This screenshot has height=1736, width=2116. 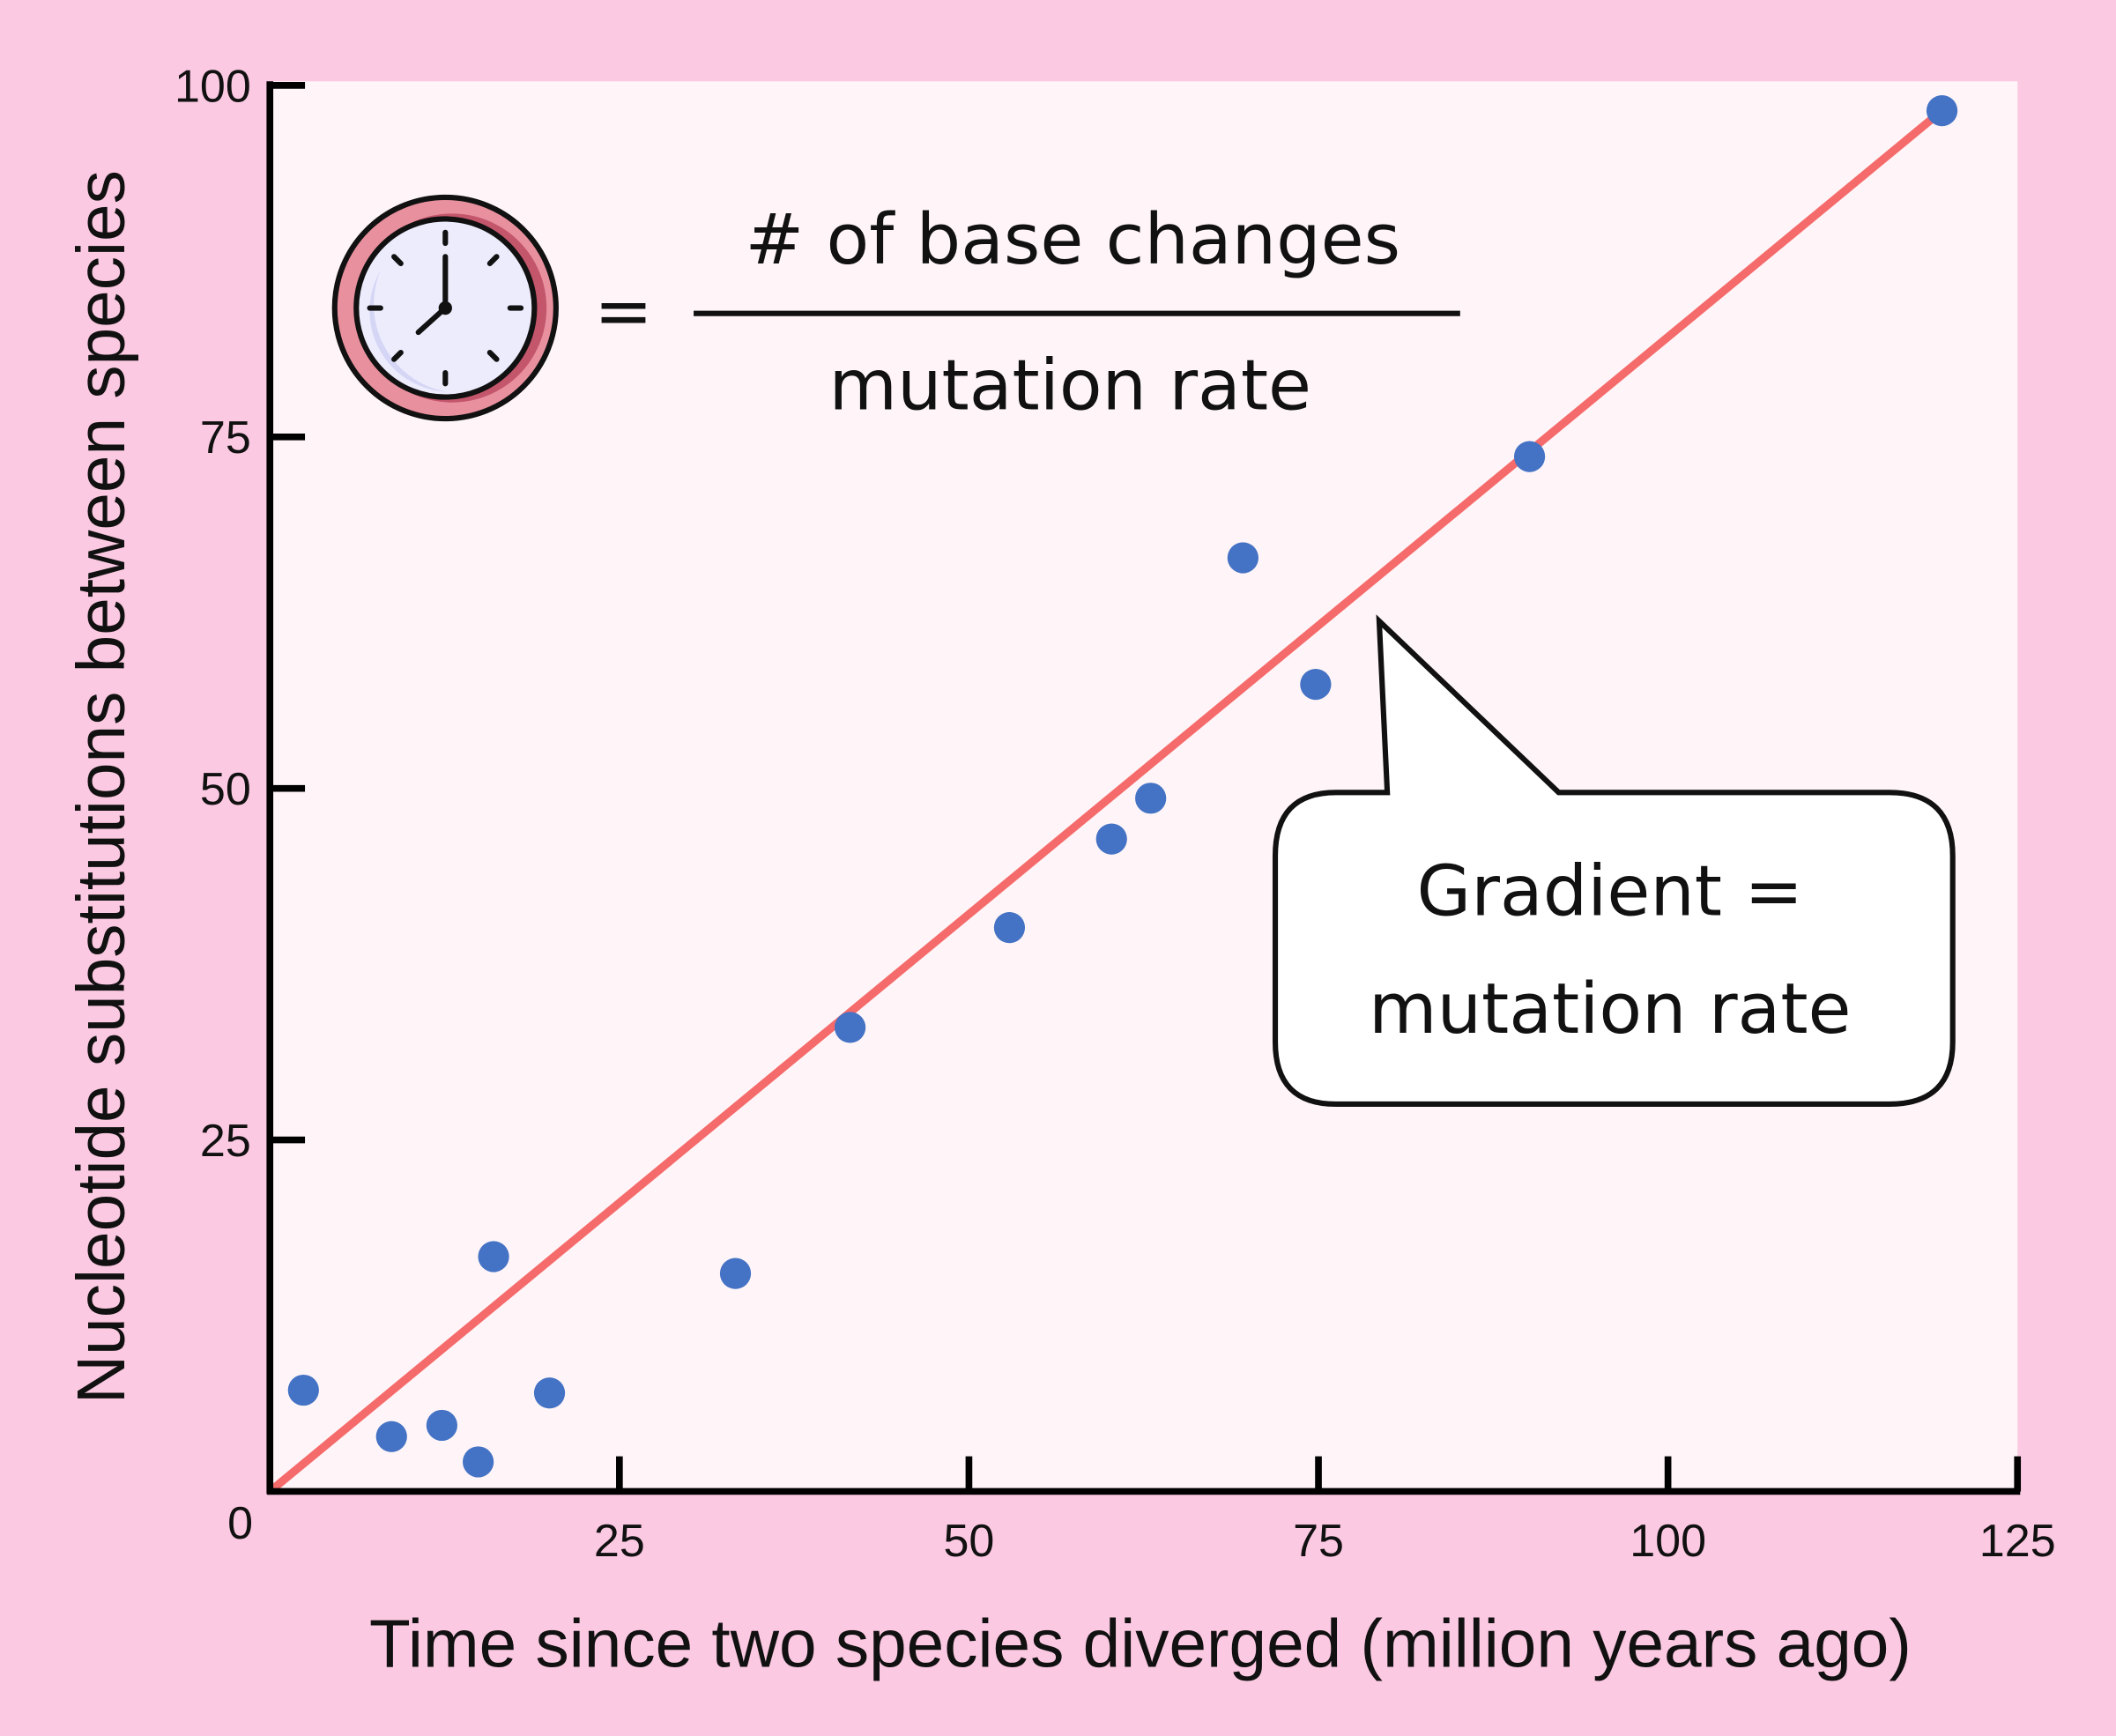 What do you see at coordinates (1073, 239) in the screenshot?
I see `formula-numerator: # of base changes` at bounding box center [1073, 239].